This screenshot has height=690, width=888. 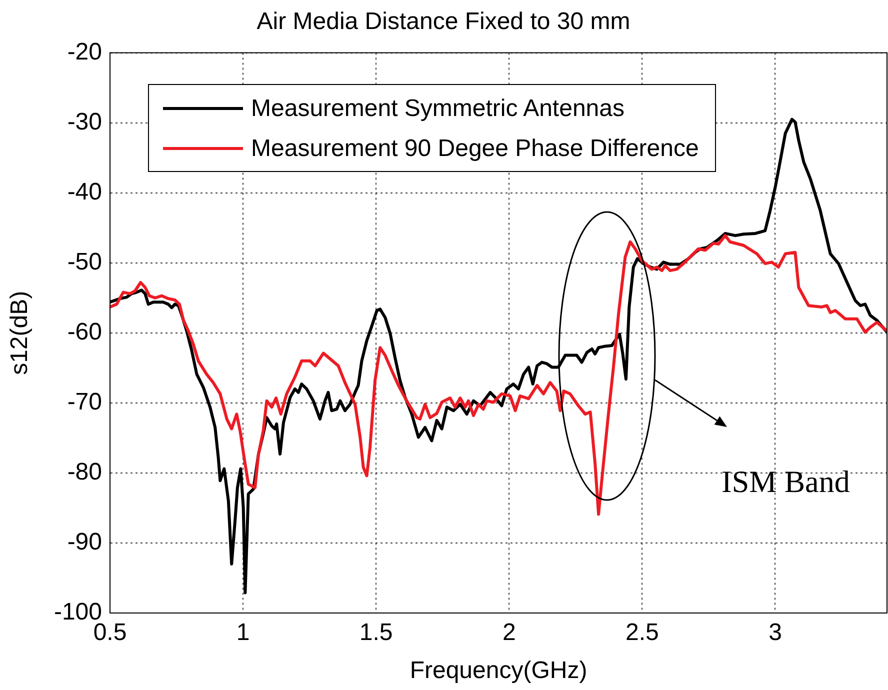 What do you see at coordinates (84, 542) in the screenshot?
I see `y-tick-label: -90` at bounding box center [84, 542].